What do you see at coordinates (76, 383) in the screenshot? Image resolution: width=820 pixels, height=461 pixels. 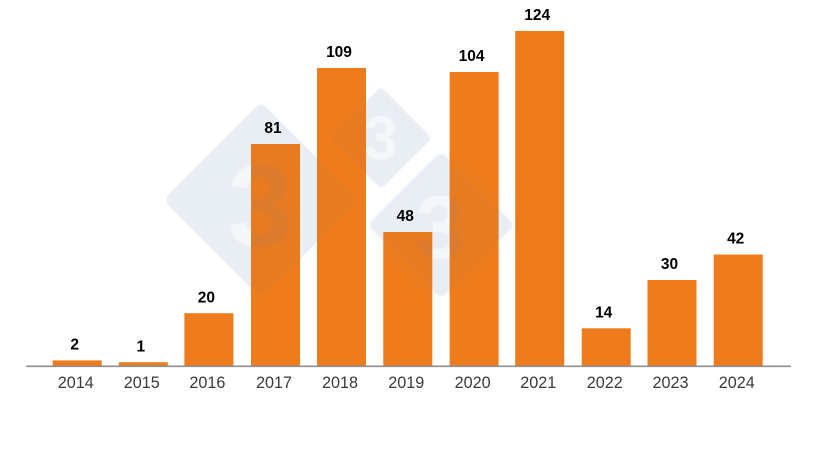 I see `svg-text: 2014` at bounding box center [76, 383].